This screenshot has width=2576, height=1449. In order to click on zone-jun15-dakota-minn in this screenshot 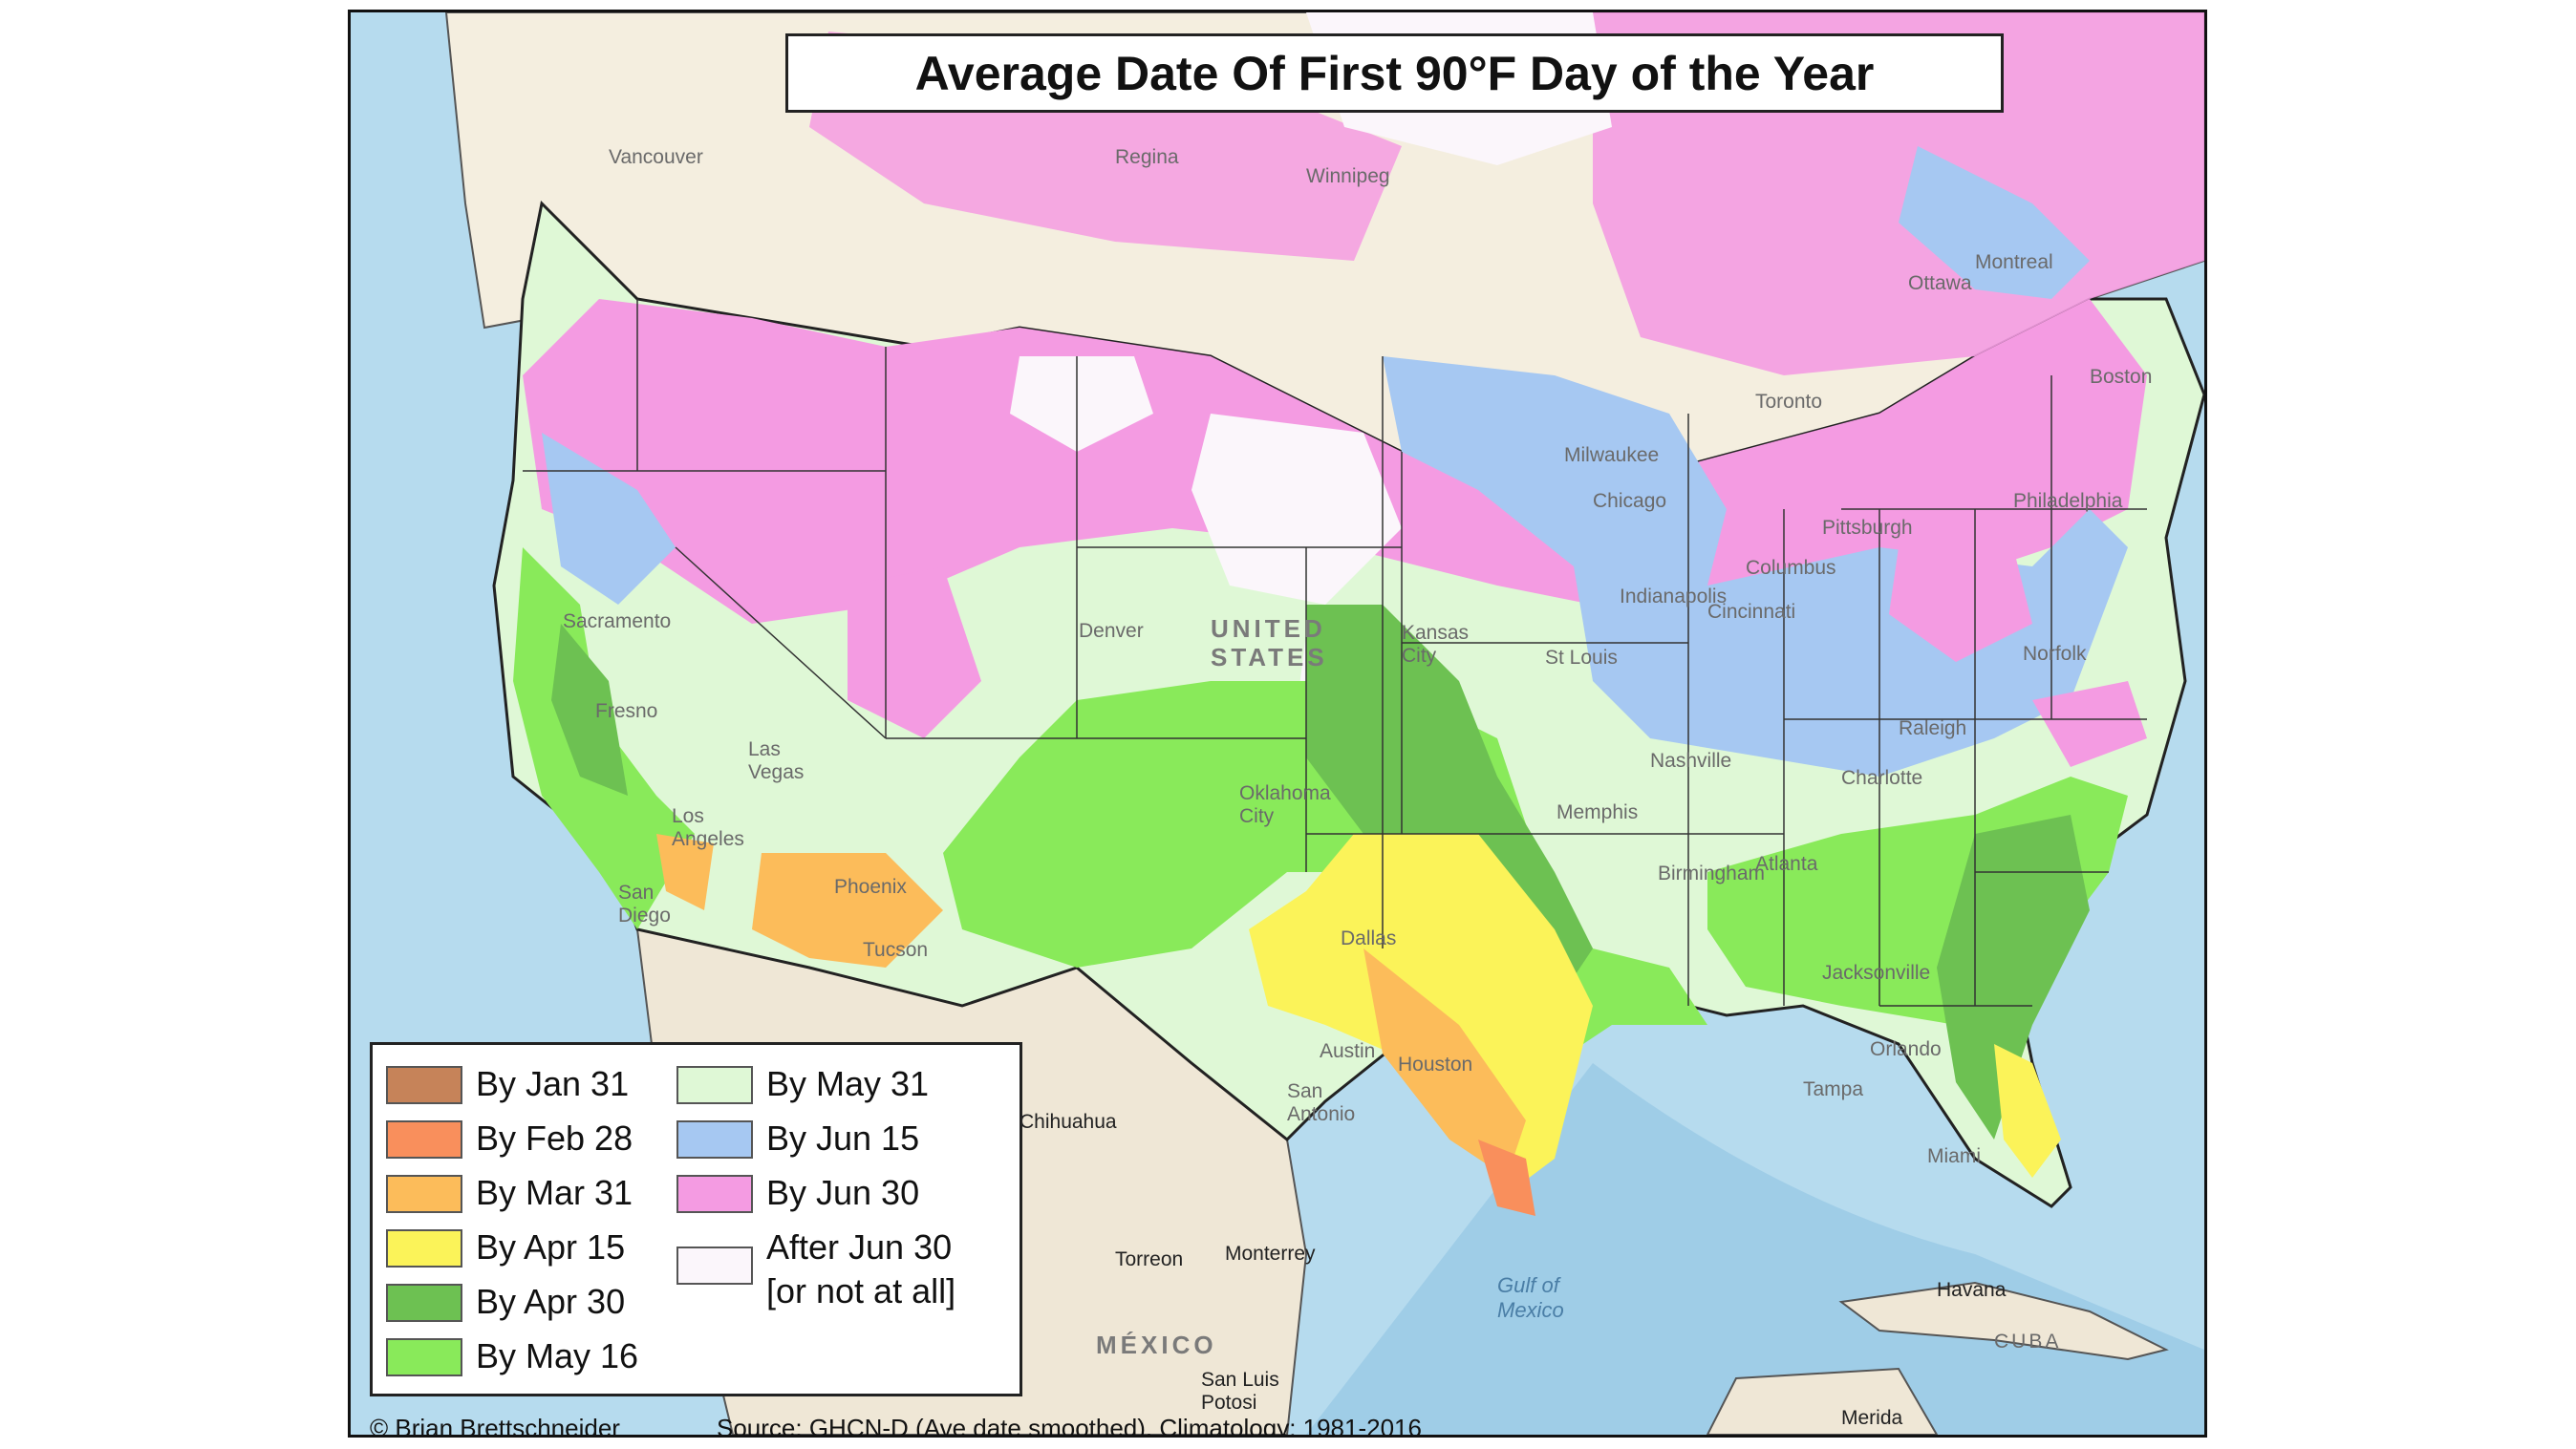, I will do `click(1555, 480)`.